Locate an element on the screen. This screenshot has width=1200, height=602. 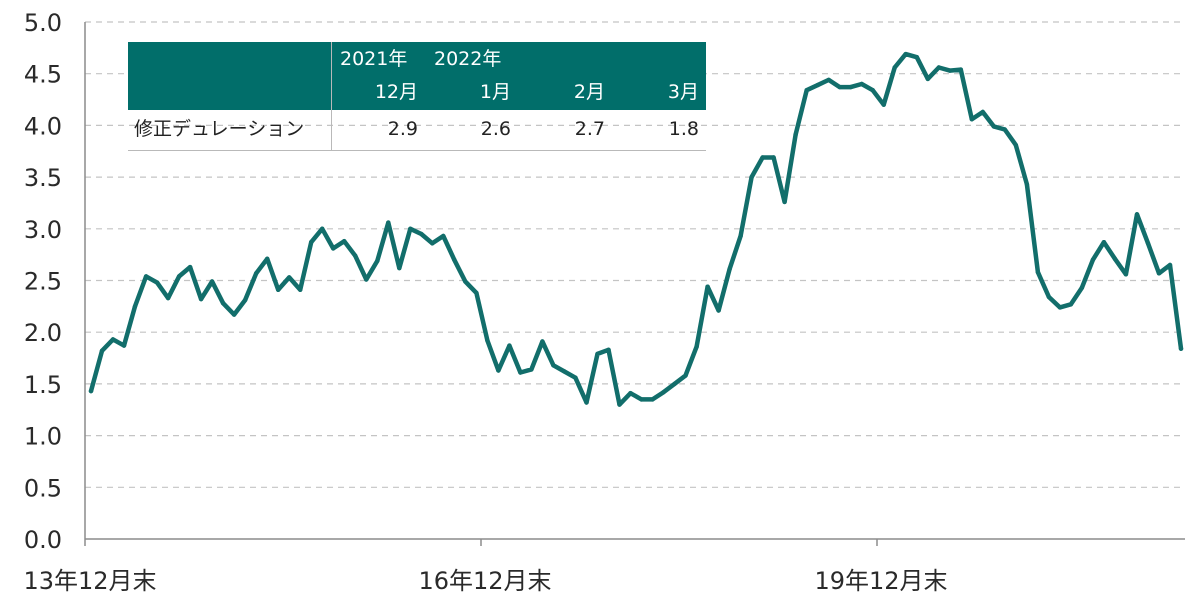
inset-divider-horizontal is located at coordinates (417, 150).